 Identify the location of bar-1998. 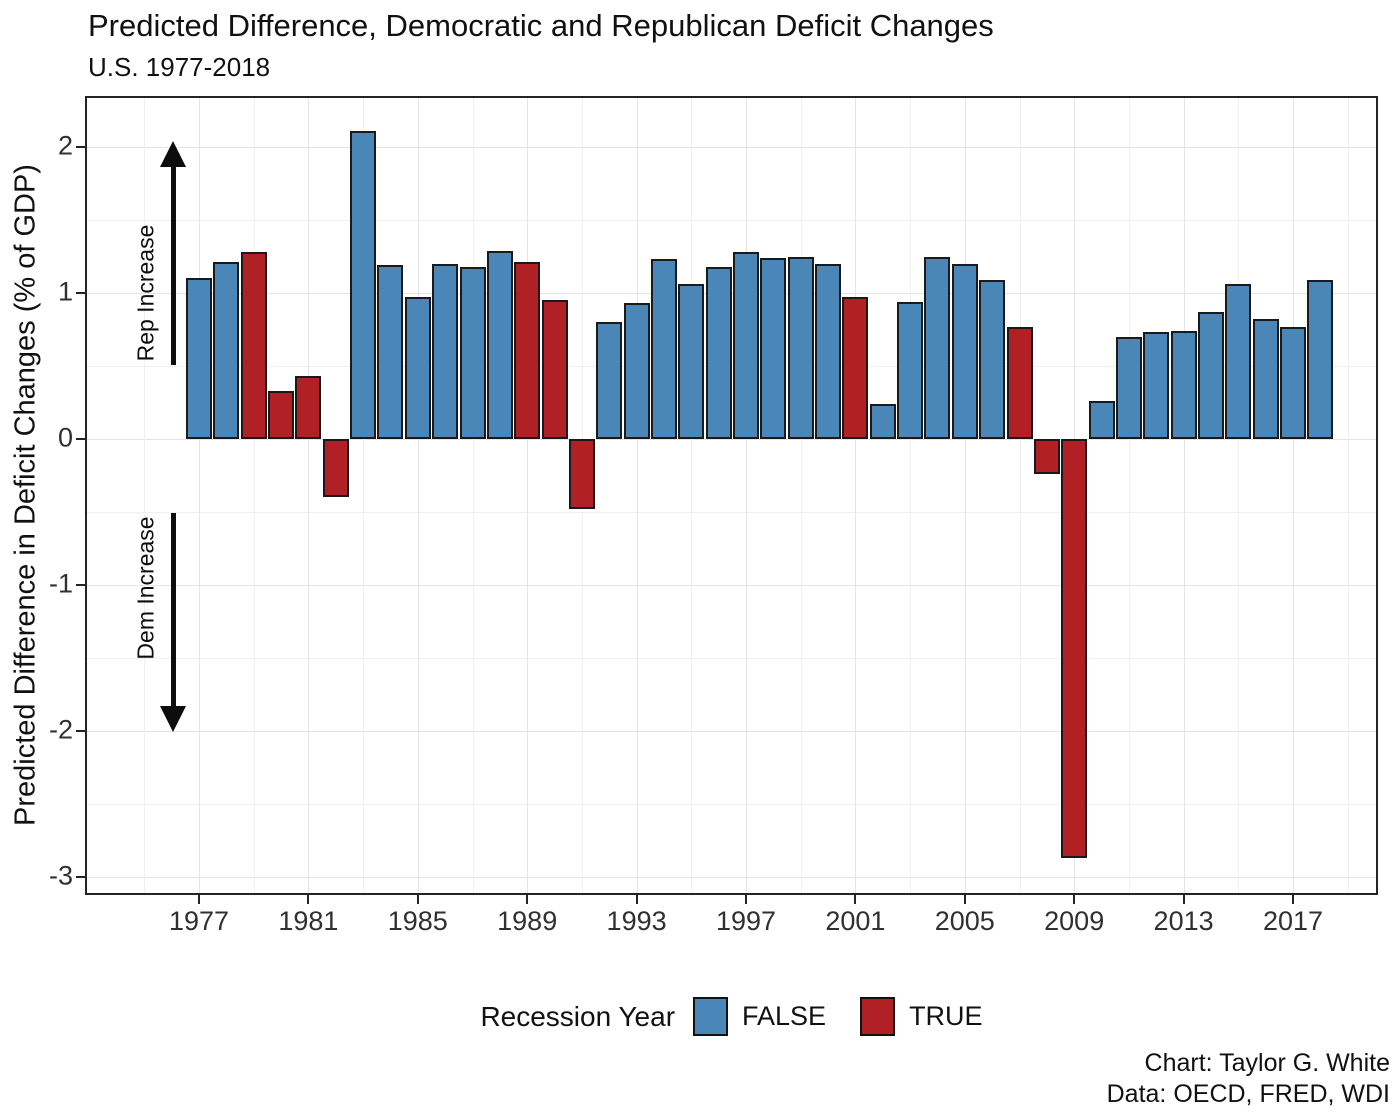
(773, 348).